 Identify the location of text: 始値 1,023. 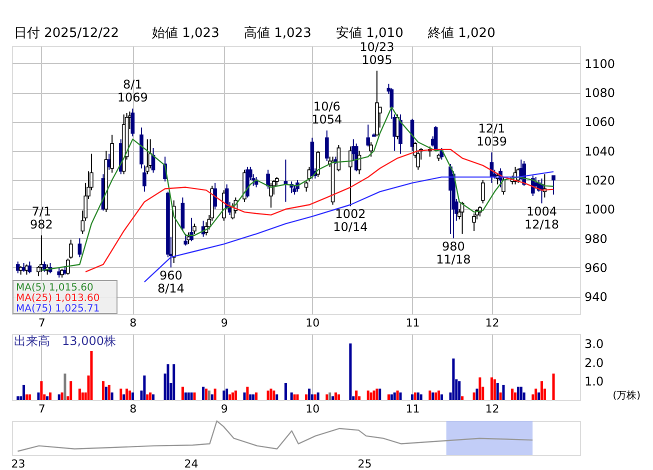
(186, 33).